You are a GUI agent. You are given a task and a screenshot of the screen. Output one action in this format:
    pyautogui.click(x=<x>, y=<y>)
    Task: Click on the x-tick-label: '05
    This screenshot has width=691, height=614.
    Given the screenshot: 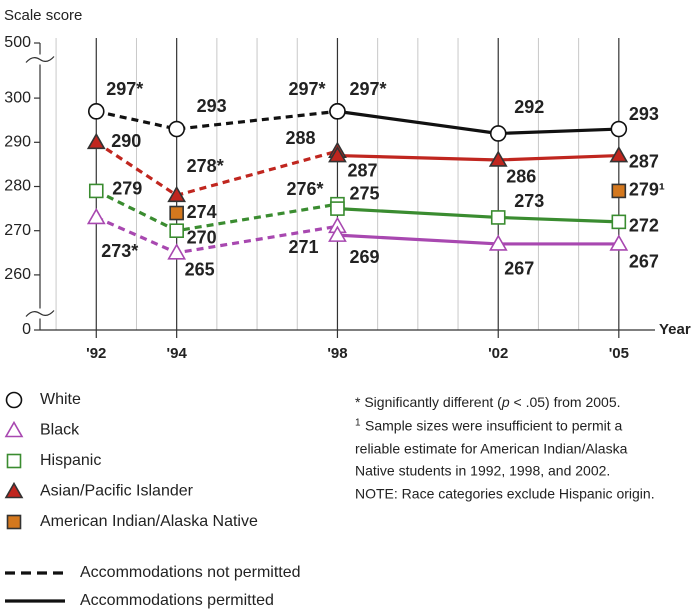 What is the action you would take?
    pyautogui.click(x=619, y=353)
    